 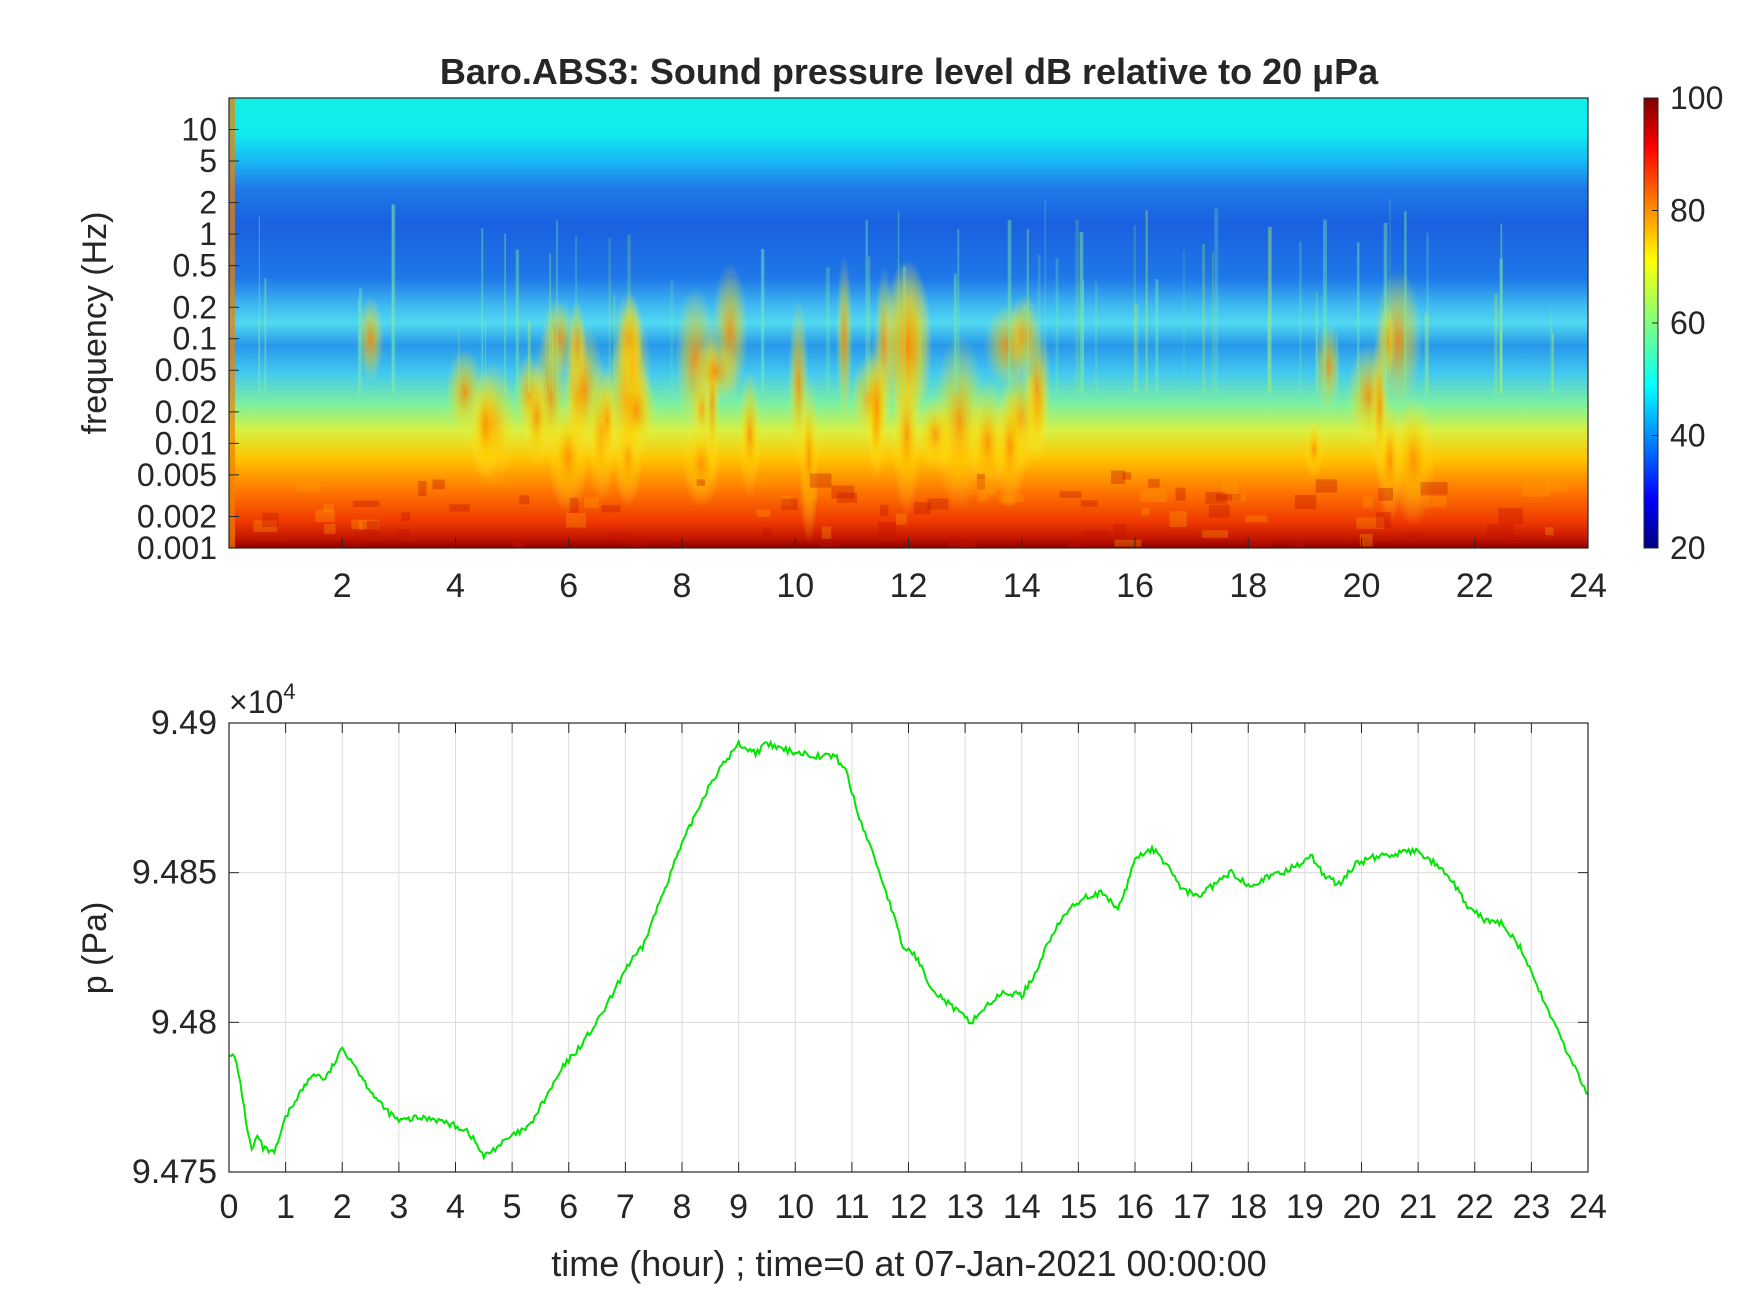 I want to click on spectrogram-y-tick-label: 0.05, so click(x=186, y=370).